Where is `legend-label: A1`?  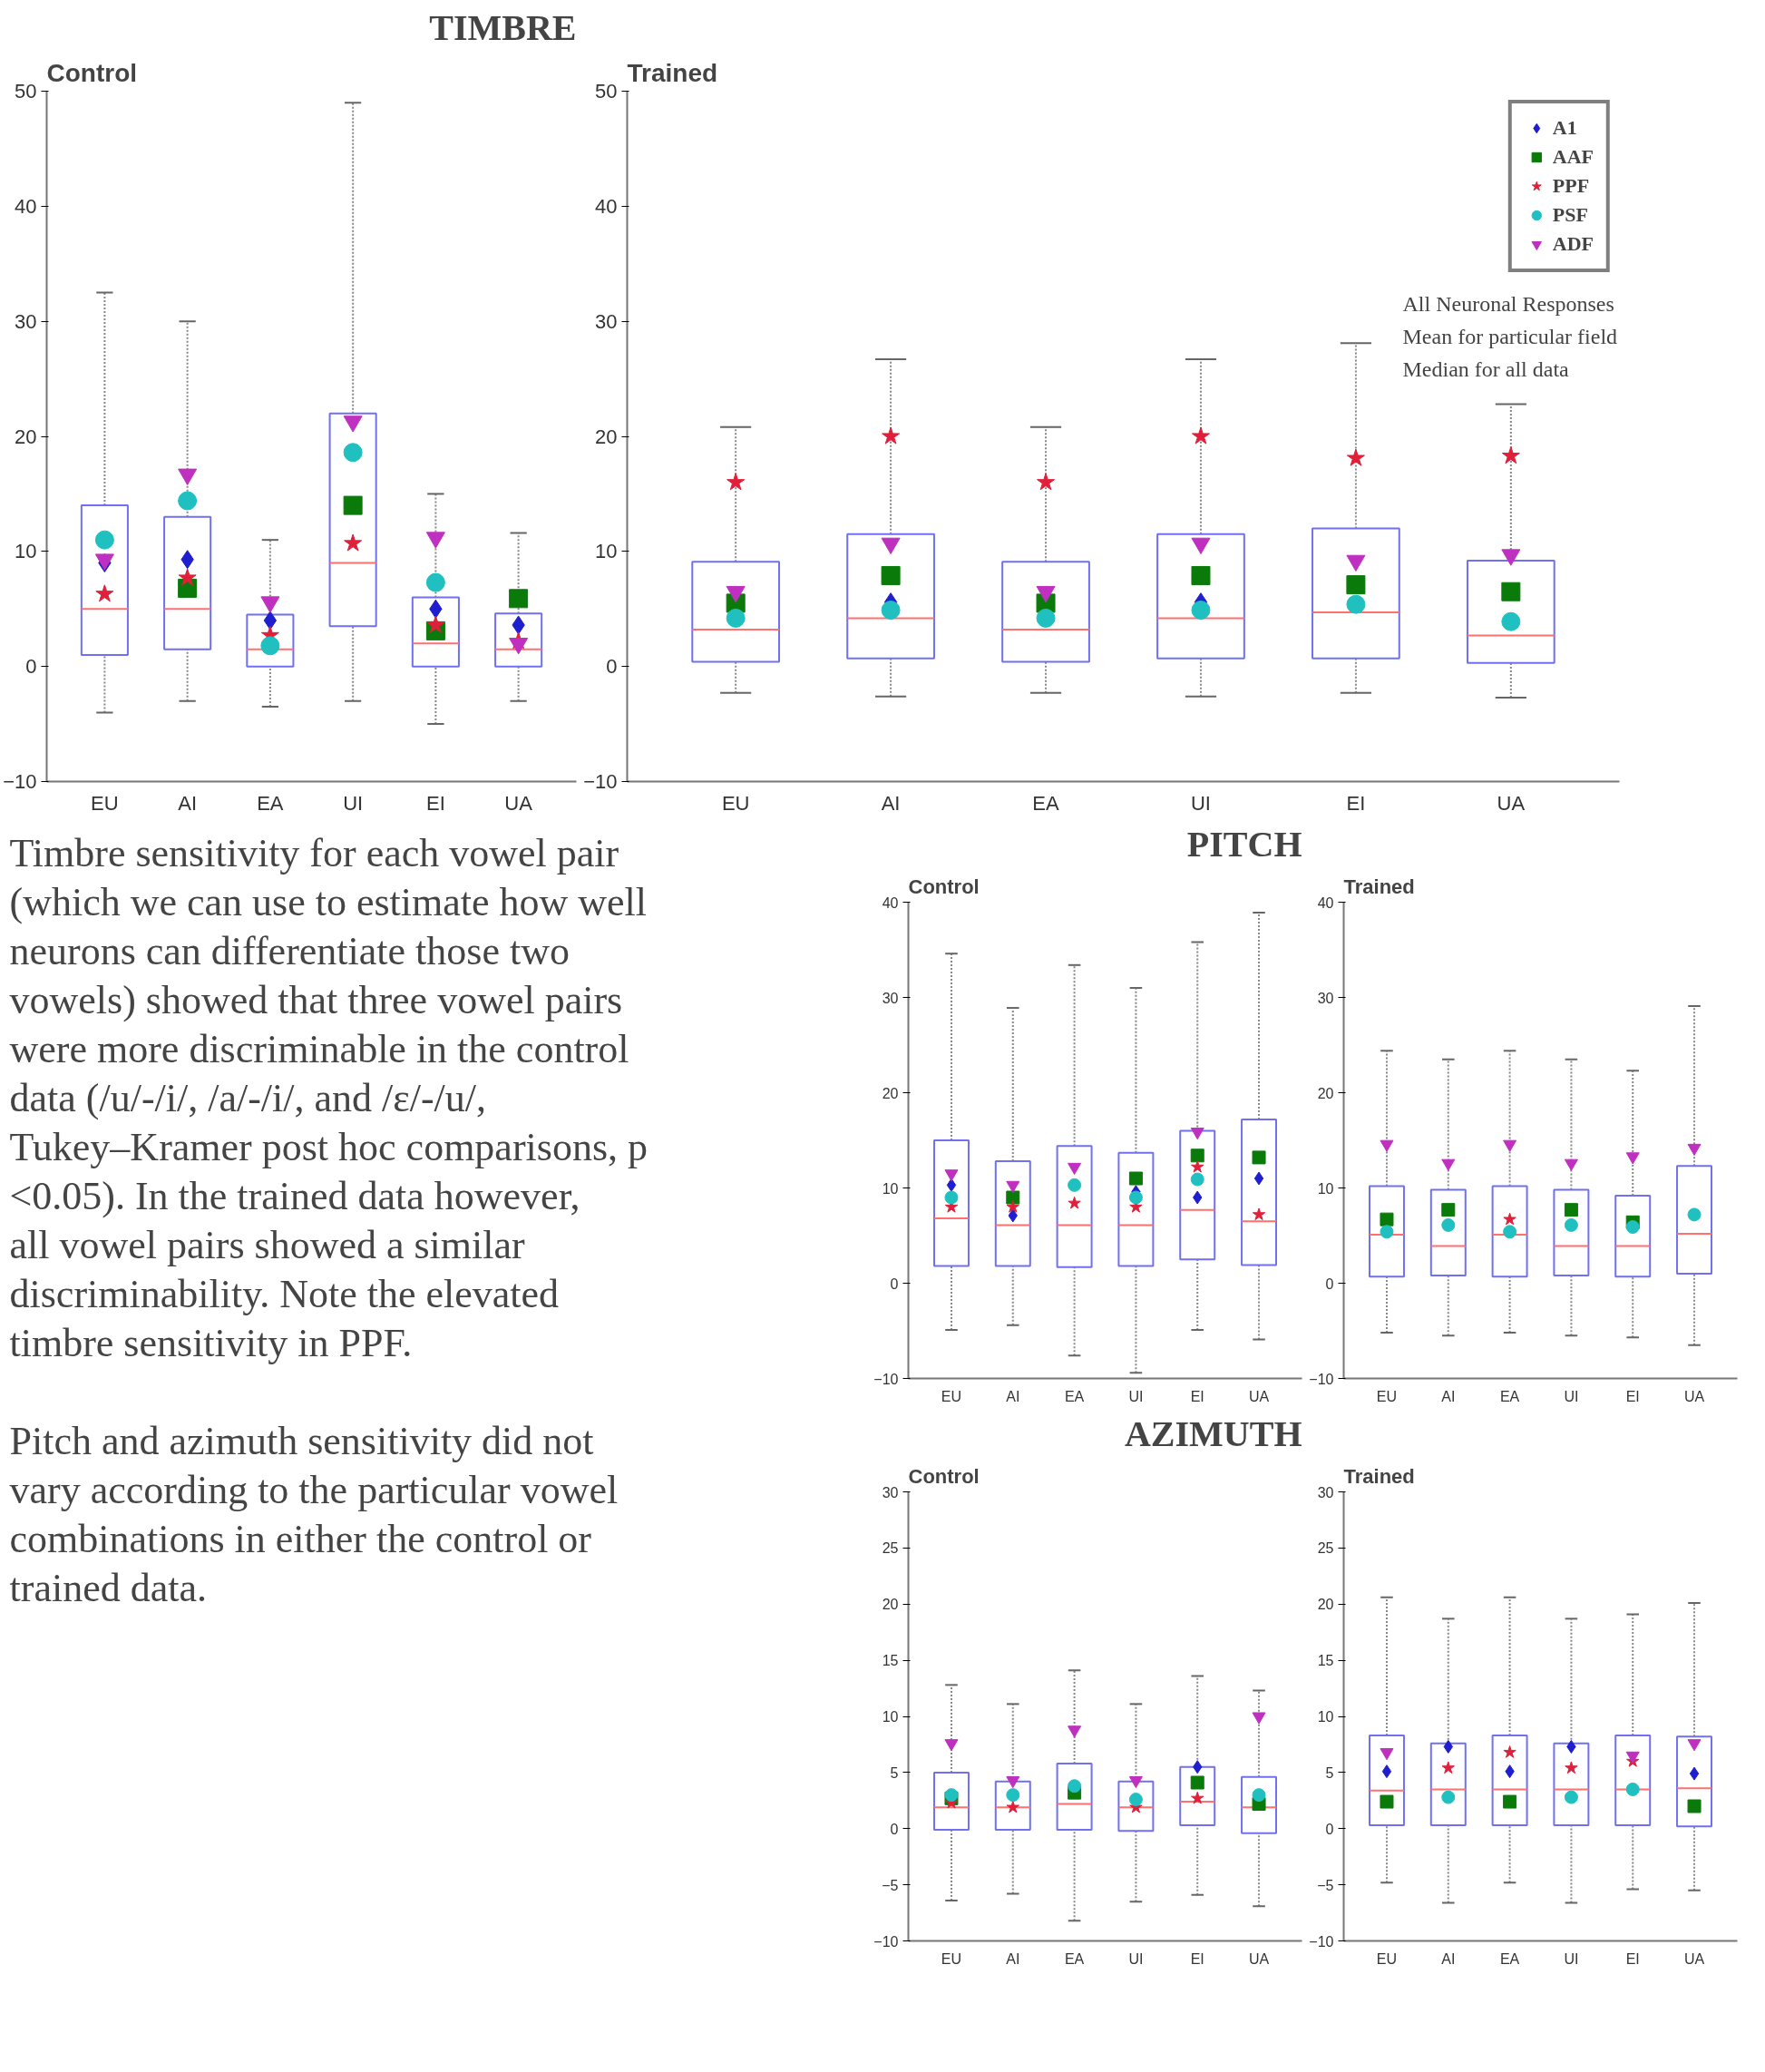 legend-label: A1 is located at coordinates (1565, 128).